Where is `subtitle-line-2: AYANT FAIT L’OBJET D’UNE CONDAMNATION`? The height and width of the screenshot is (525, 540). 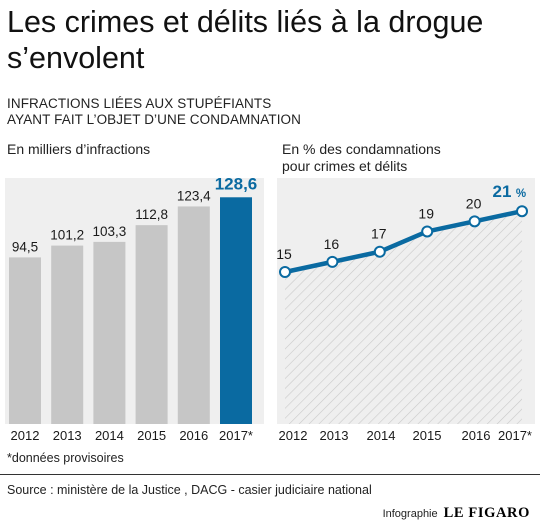 subtitle-line-2: AYANT FAIT L’OBJET D’UNE CONDAMNATION is located at coordinates (154, 119).